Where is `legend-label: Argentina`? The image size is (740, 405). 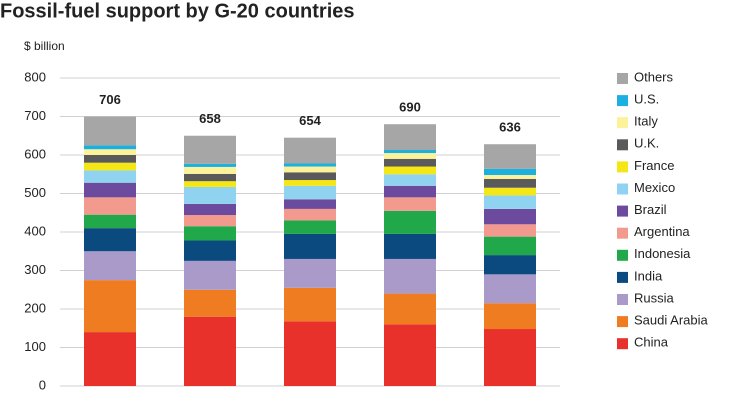
legend-label: Argentina is located at coordinates (662, 231).